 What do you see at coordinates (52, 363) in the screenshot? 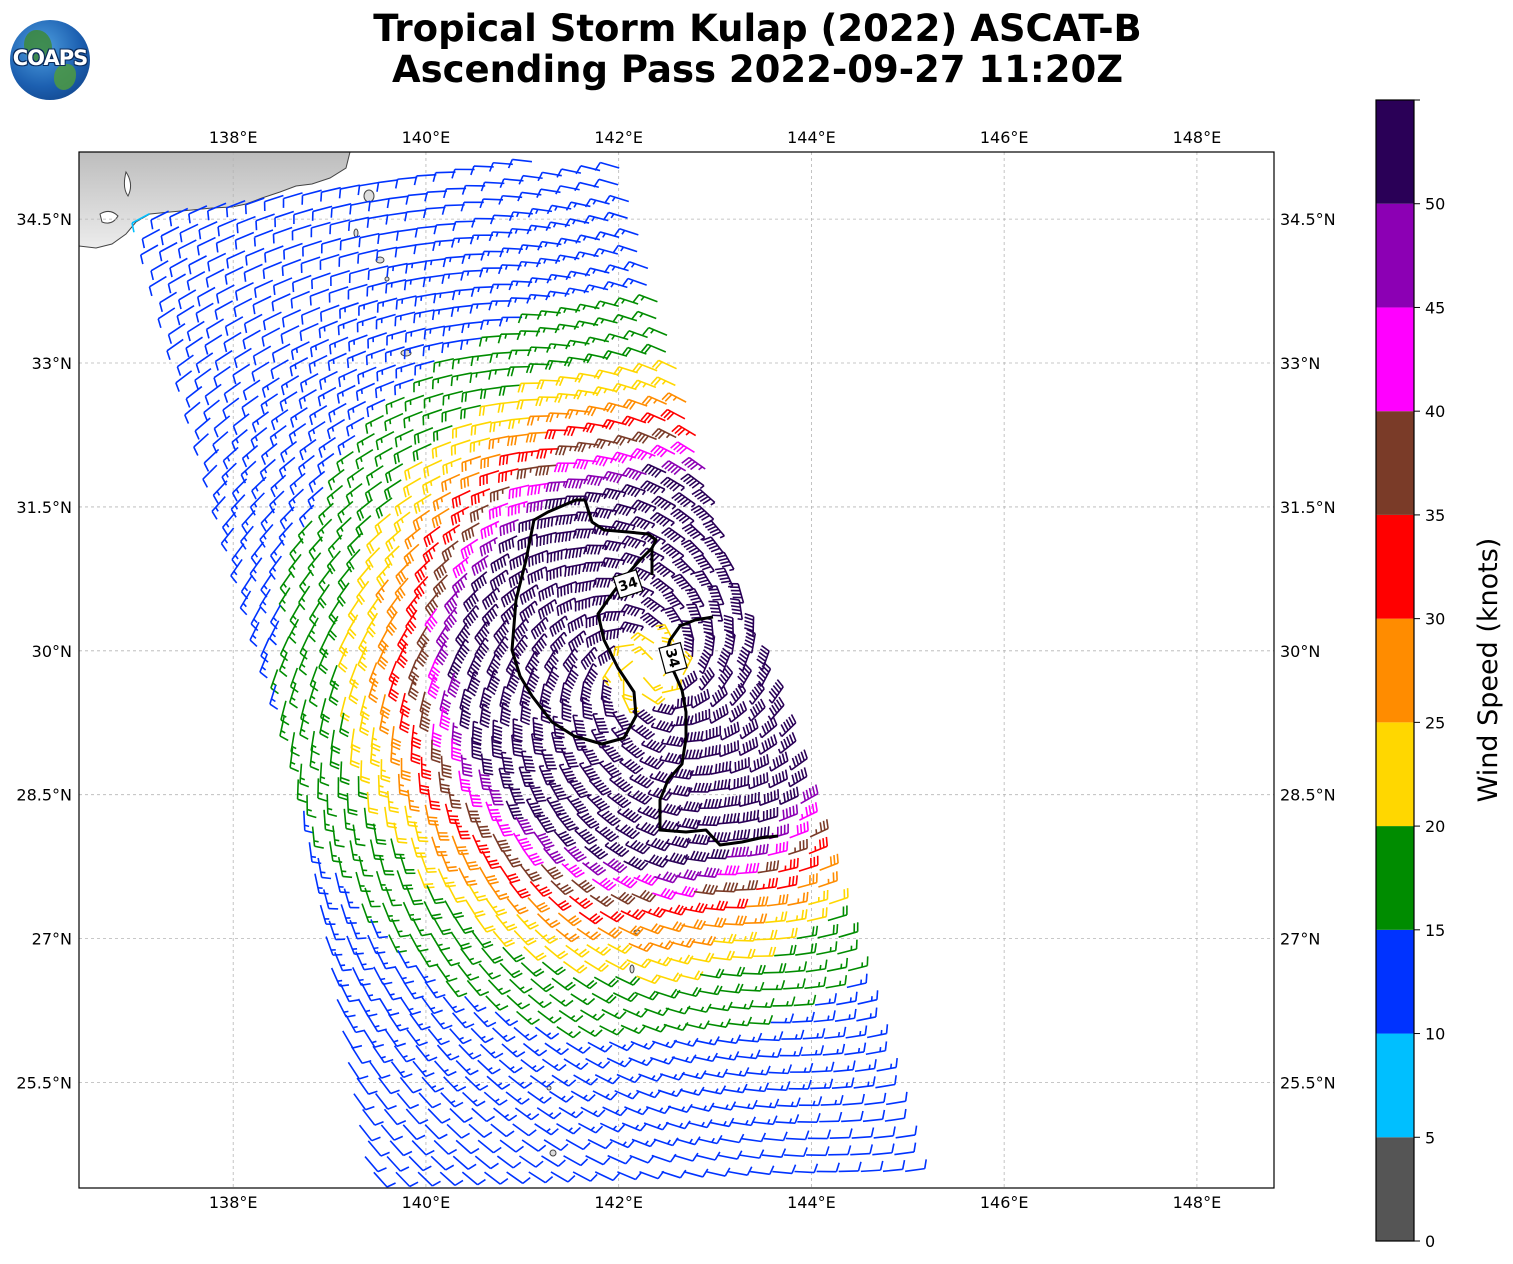
I see `lat-tick-label-left: 33°N` at bounding box center [52, 363].